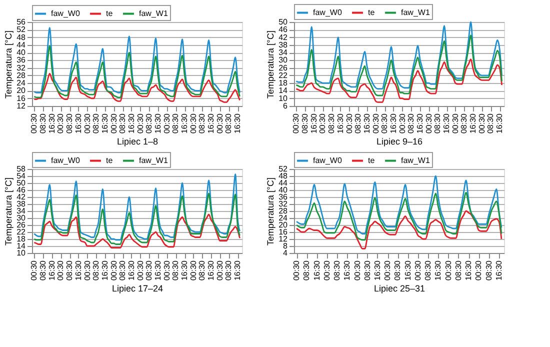 The width and height of the screenshot is (550, 347). What do you see at coordinates (283, 91) in the screenshot?
I see `y-tick-label: 14` at bounding box center [283, 91].